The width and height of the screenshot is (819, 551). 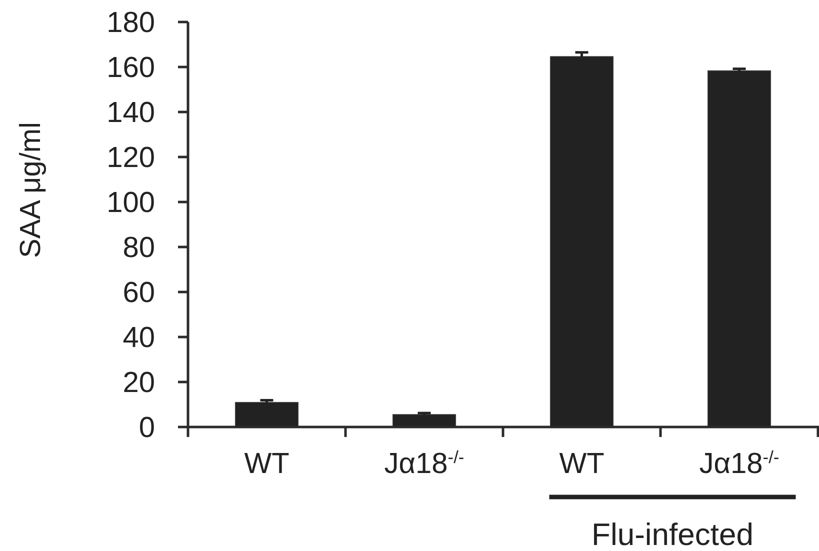 I want to click on y-tick-label: 20, so click(x=138, y=383).